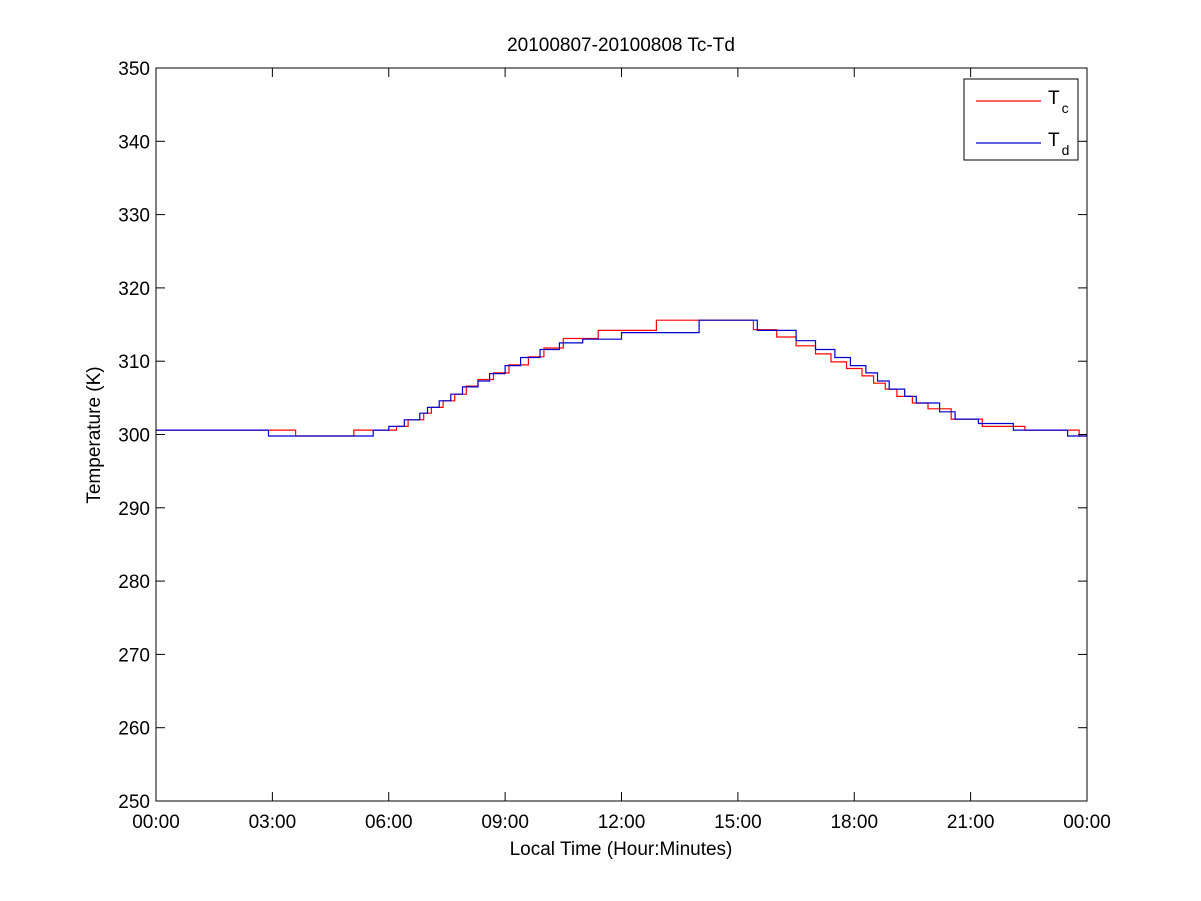 The width and height of the screenshot is (1201, 901). What do you see at coordinates (94, 434) in the screenshot?
I see `y-axis-title: Temperature (K)` at bounding box center [94, 434].